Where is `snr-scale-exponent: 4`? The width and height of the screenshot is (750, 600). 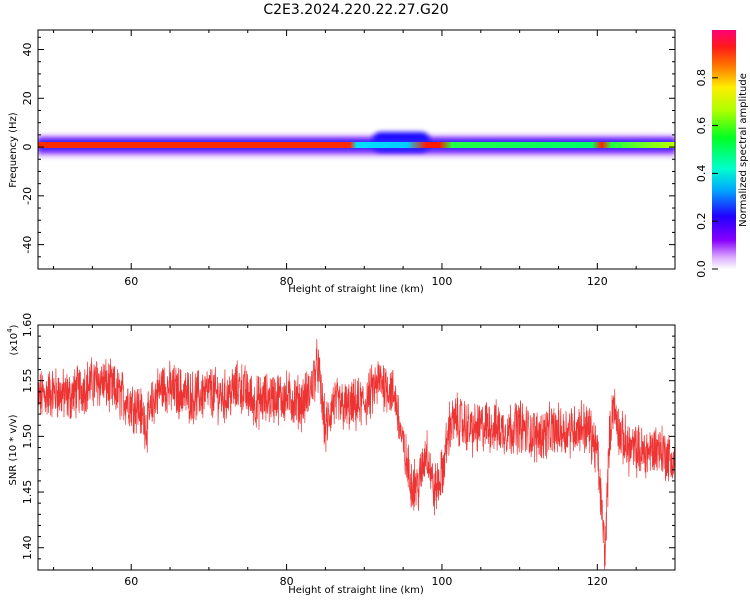
snr-scale-exponent: 4 is located at coordinates (10, 330).